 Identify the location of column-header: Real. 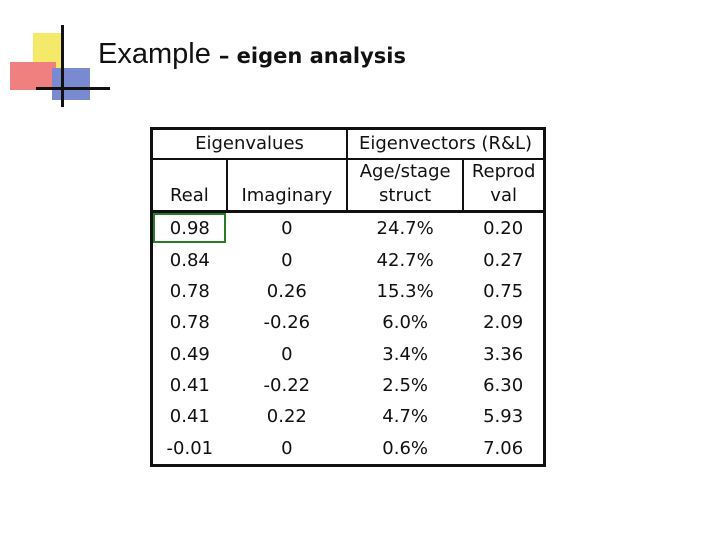
(189, 186).